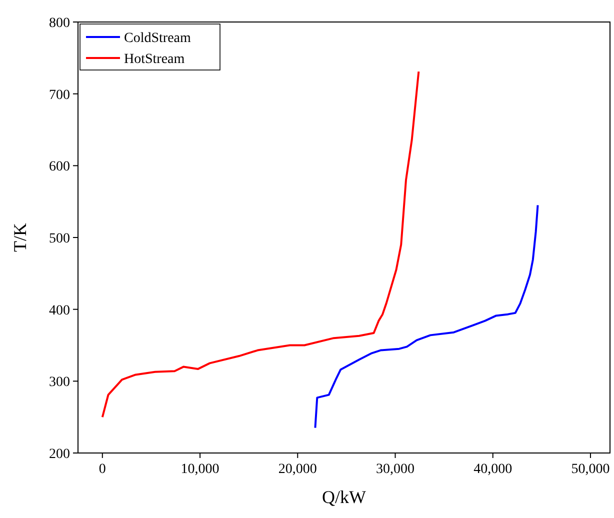 The image size is (614, 518). What do you see at coordinates (154, 59) in the screenshot?
I see `legend-label: HotStream` at bounding box center [154, 59].